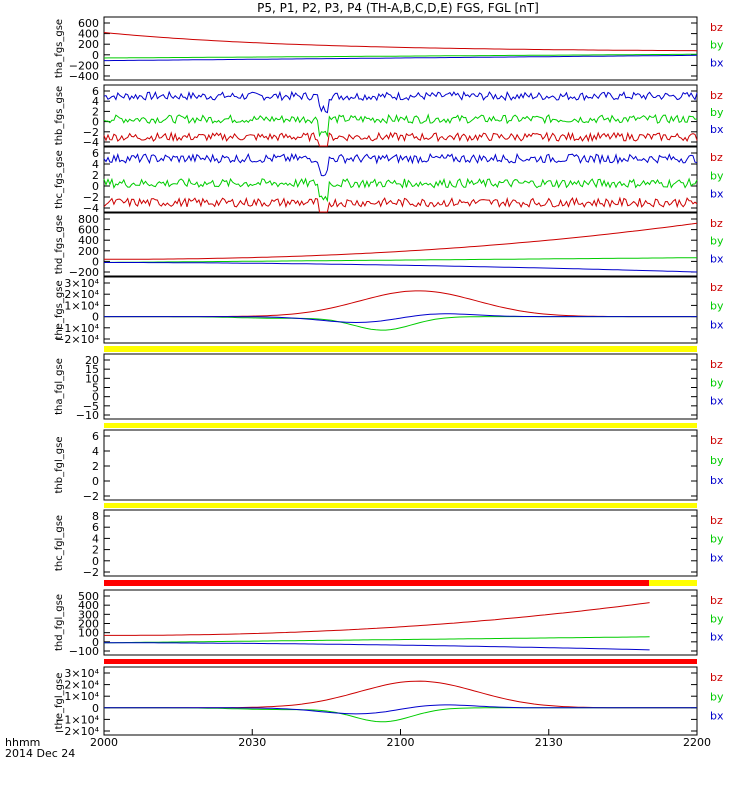 This screenshot has width=750, height=800. Describe the element at coordinates (81, 294) in the screenshot. I see `y-tick-label: 2×10⁴` at that location.